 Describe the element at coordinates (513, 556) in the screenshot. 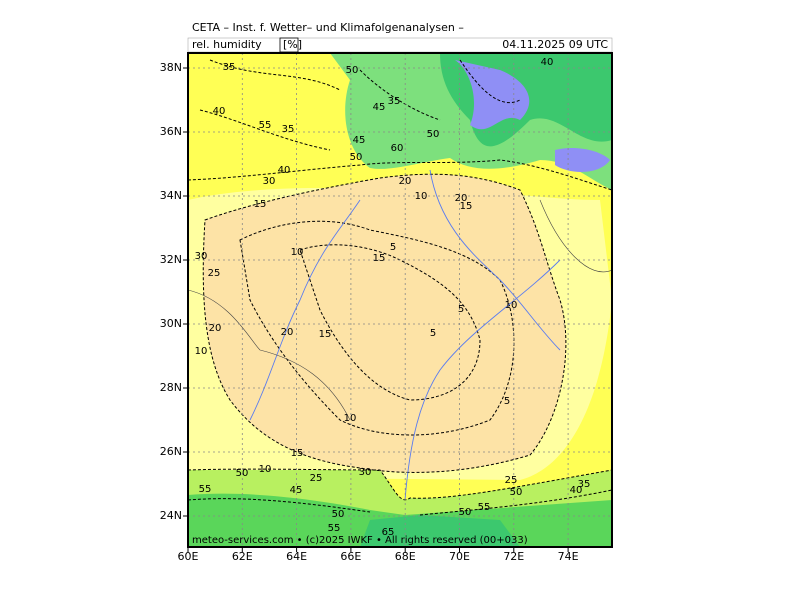

I see `lon-tick-label: 72E` at that location.